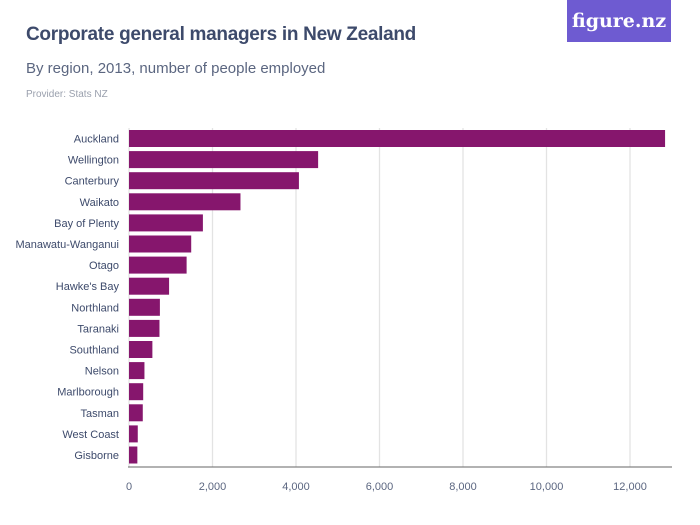 The image size is (700, 525). I want to click on x-tick-label: 12,000, so click(630, 487).